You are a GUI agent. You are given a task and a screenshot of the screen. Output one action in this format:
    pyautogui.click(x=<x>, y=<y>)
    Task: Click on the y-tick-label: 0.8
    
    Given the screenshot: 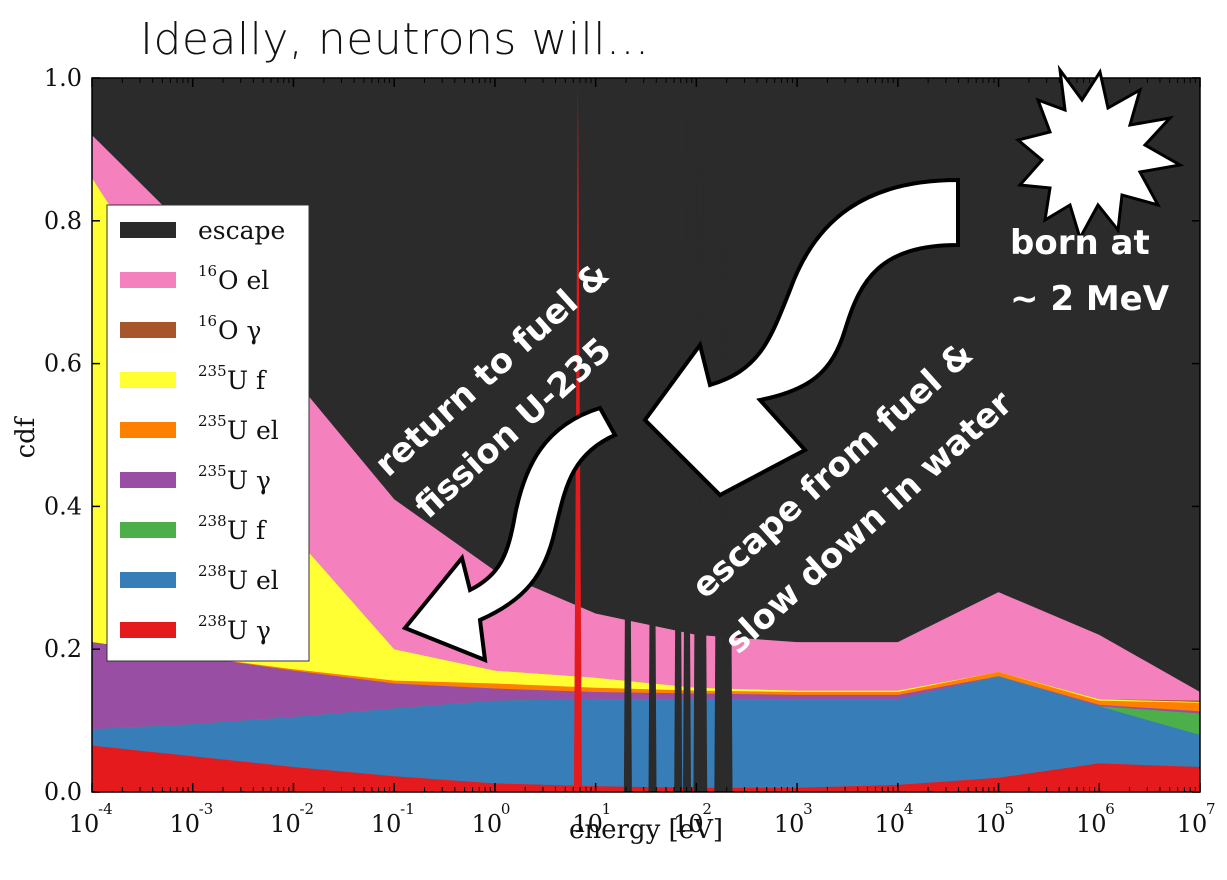 What is the action you would take?
    pyautogui.click(x=63, y=221)
    